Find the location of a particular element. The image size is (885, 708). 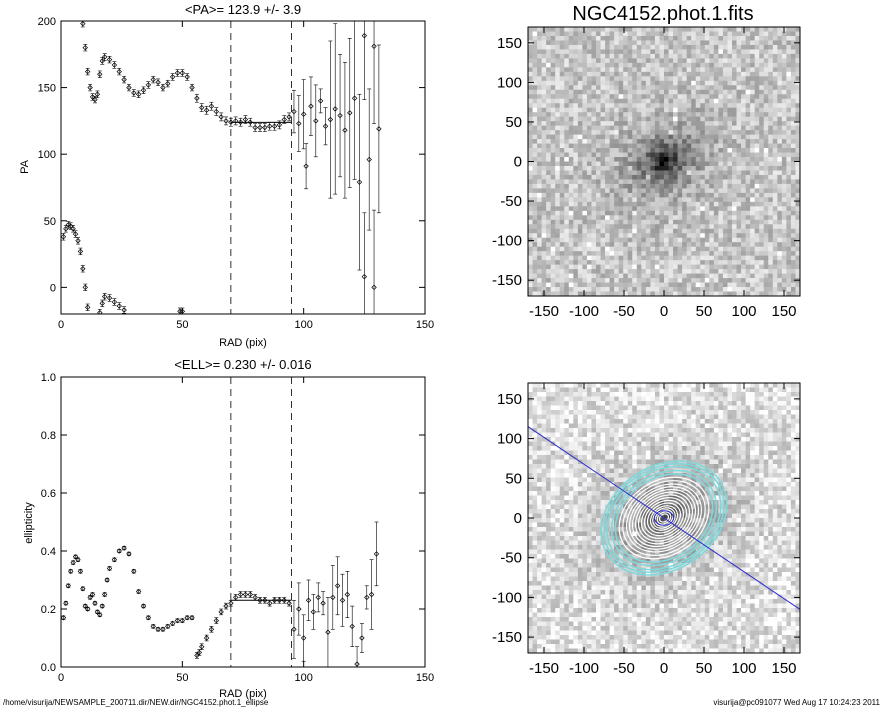

ell-y-axis-label: ellipticity is located at coordinates (29, 523).